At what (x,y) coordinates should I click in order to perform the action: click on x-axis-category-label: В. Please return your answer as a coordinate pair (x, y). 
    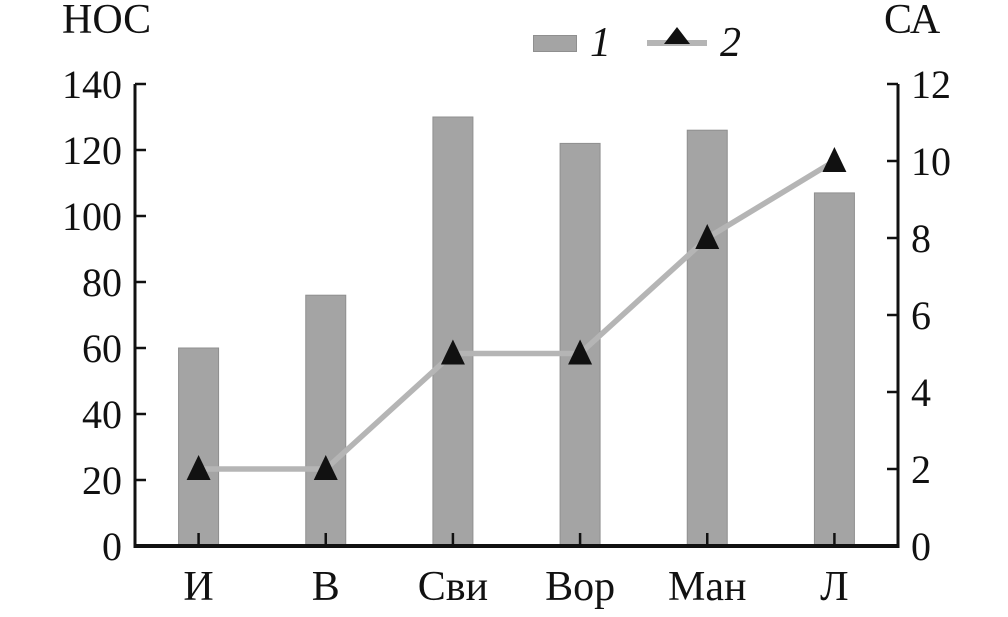
    Looking at the image, I should click on (326, 587).